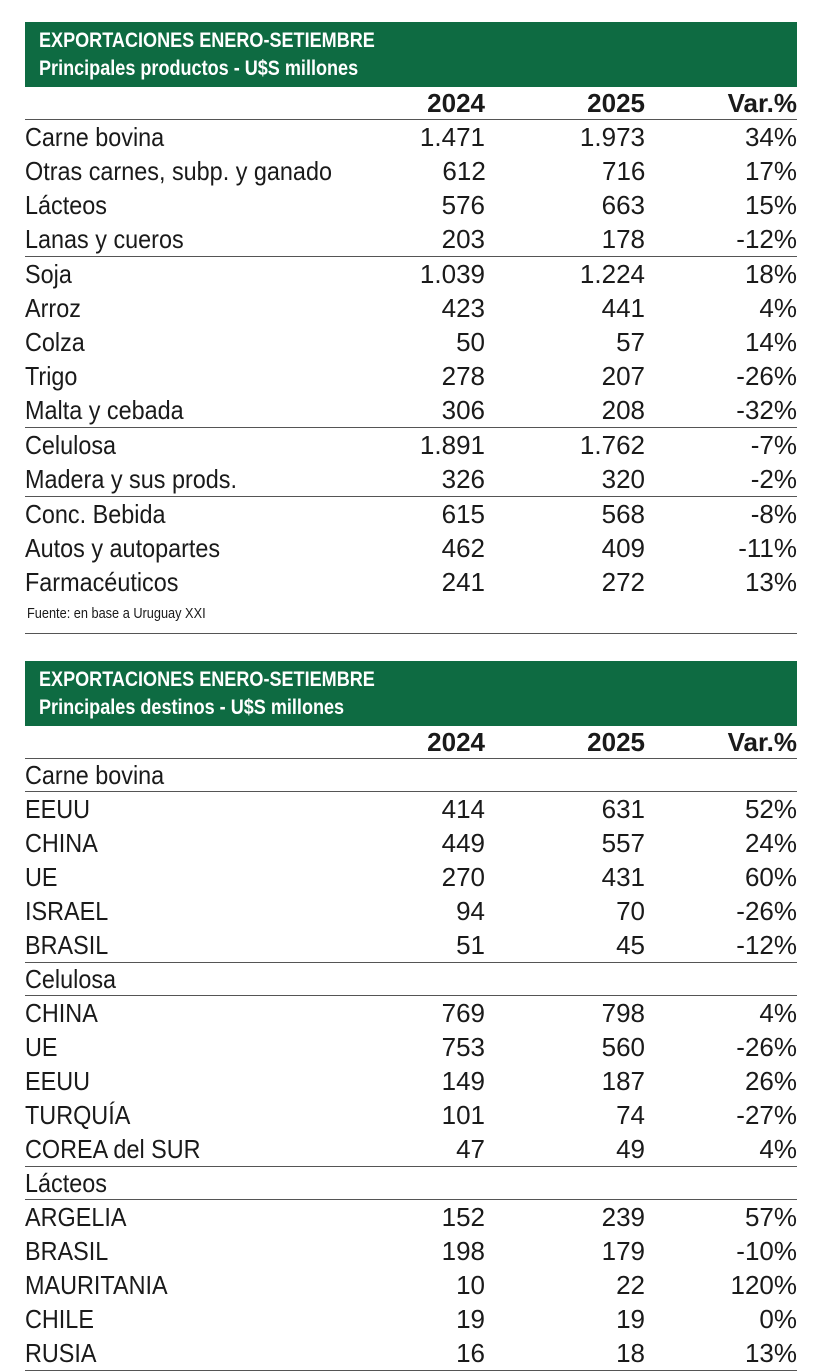  I want to click on value-2024: 414, so click(463, 808).